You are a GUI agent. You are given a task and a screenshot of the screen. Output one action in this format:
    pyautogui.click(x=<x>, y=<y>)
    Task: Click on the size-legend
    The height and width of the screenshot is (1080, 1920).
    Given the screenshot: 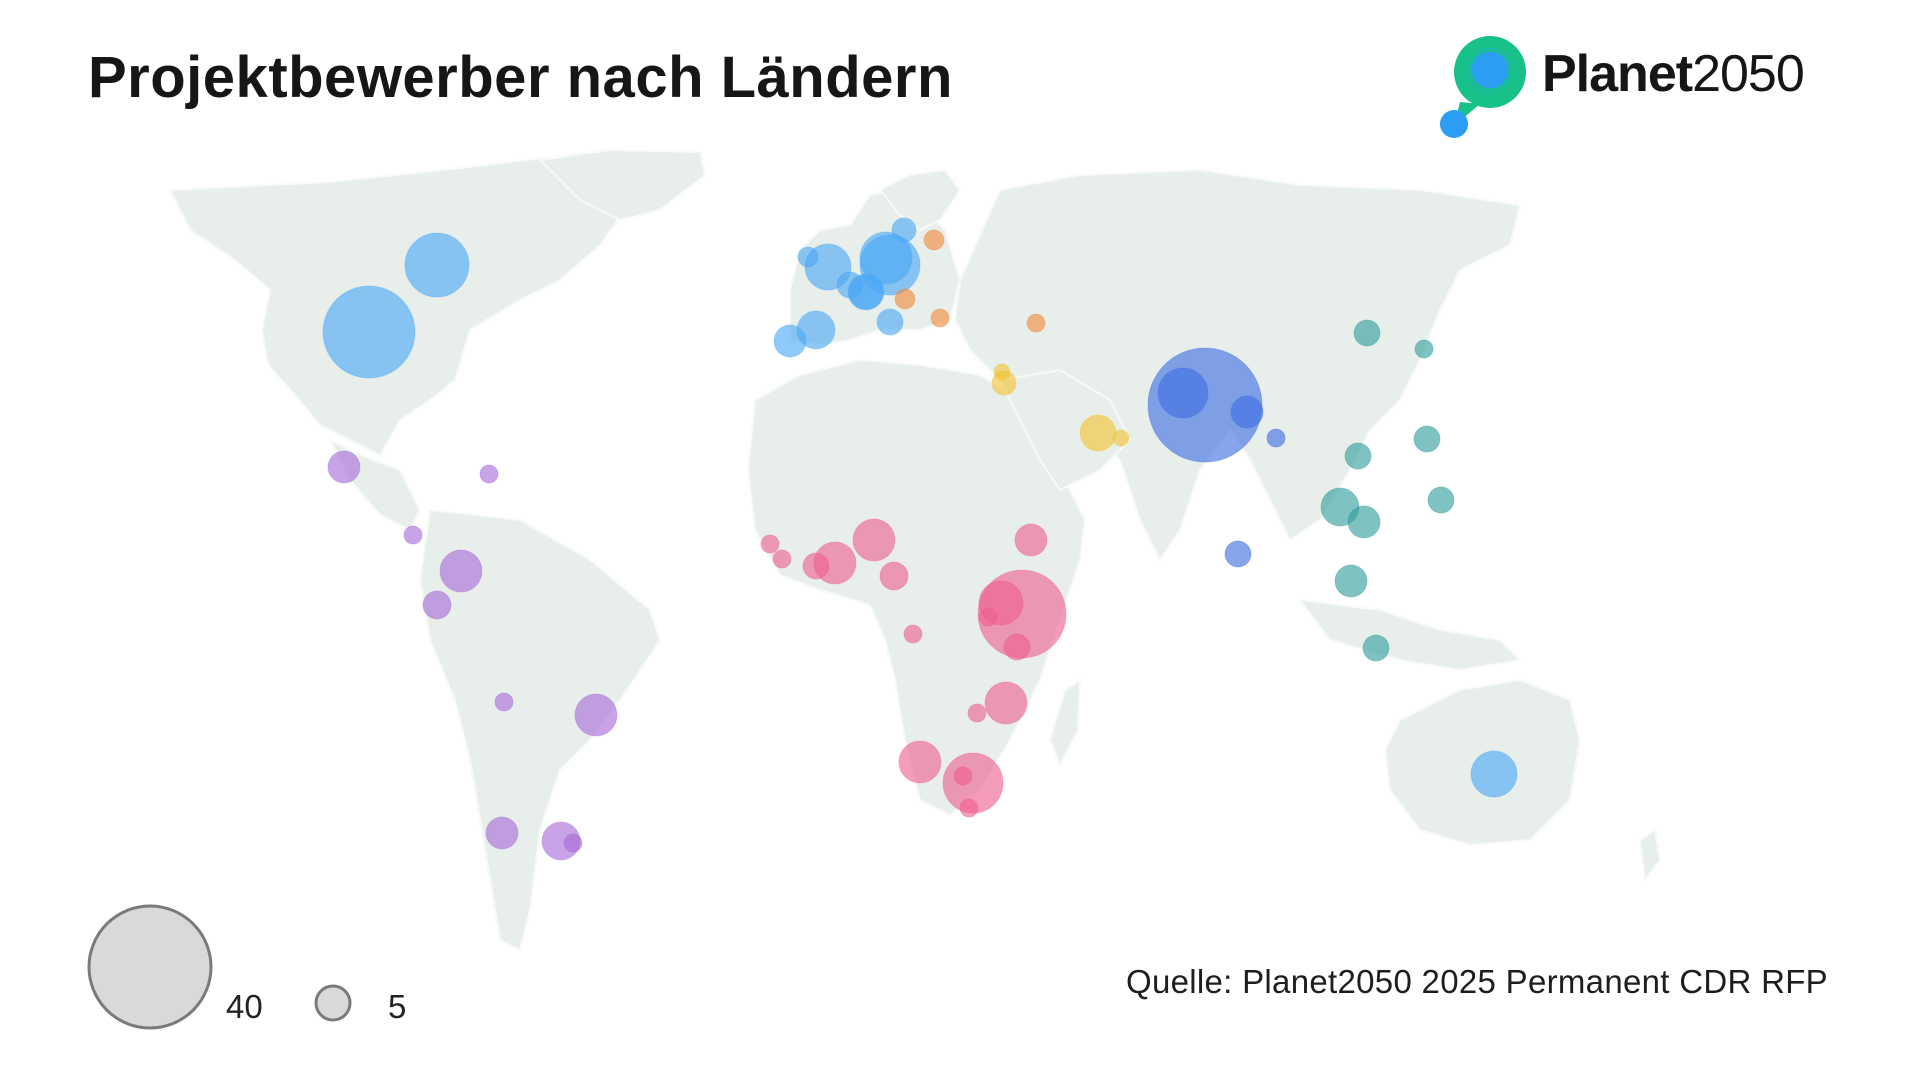 What is the action you would take?
    pyautogui.click(x=219, y=967)
    